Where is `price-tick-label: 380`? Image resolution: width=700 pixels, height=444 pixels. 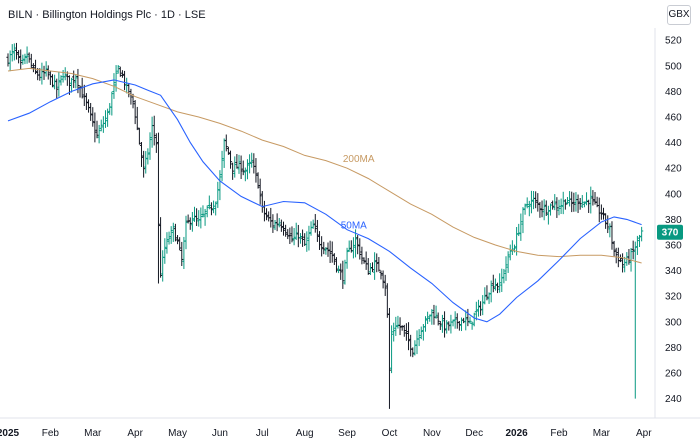 price-tick-label: 380 is located at coordinates (673, 220).